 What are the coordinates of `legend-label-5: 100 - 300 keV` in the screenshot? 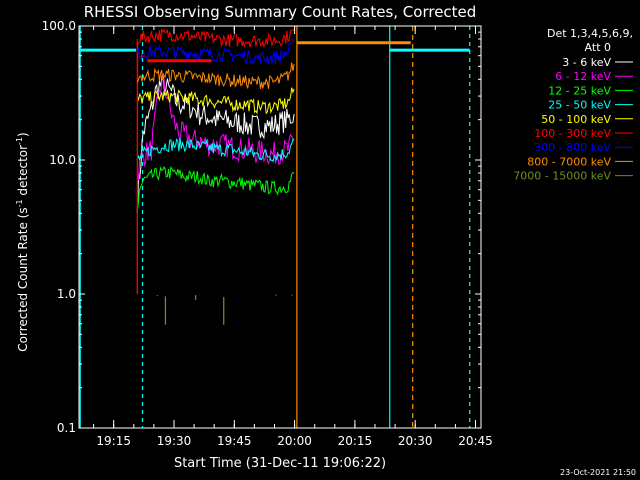 It's located at (572, 133).